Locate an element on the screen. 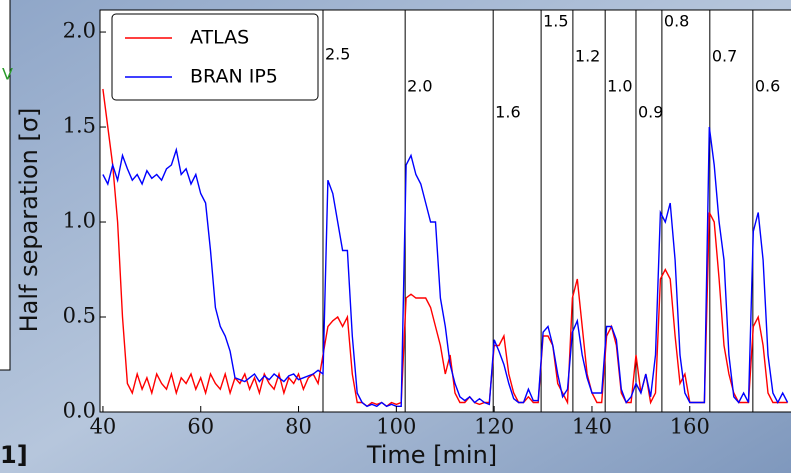 This screenshot has width=791, height=473. x-tick-label: 120 is located at coordinates (494, 427).